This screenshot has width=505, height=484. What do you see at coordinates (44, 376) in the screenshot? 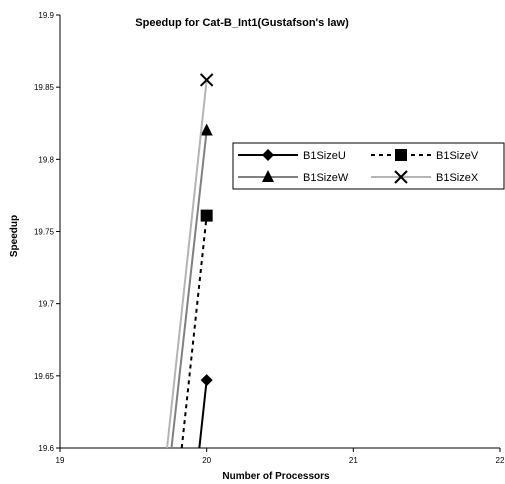
I see `y-tick-label: 19.65` at bounding box center [44, 376].